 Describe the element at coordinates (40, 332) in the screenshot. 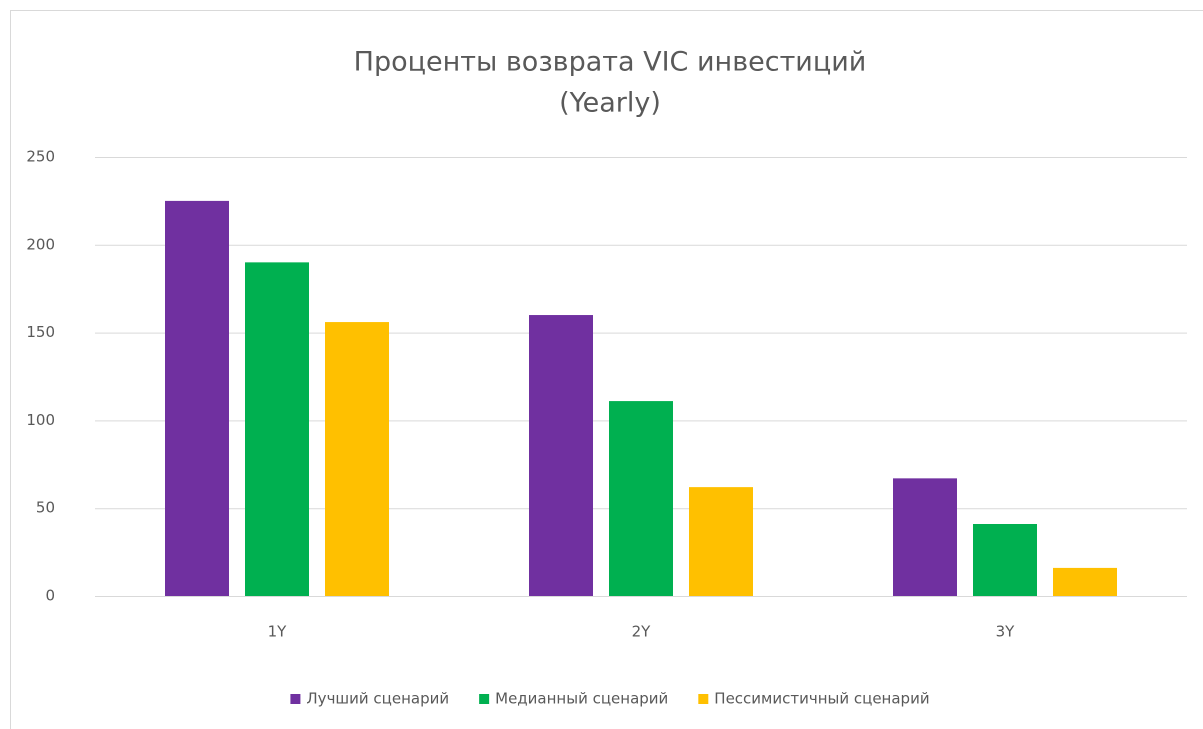

I see `y-tick-label: 150` at that location.